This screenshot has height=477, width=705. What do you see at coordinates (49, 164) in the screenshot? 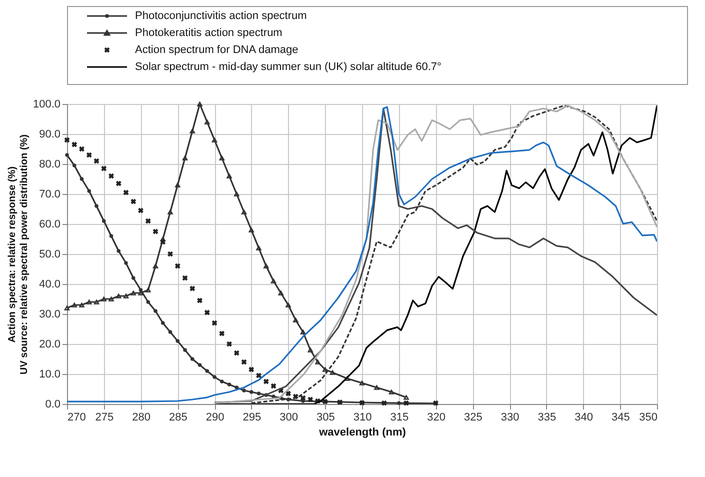
I see `y-tick-label: 80.0` at bounding box center [49, 164].